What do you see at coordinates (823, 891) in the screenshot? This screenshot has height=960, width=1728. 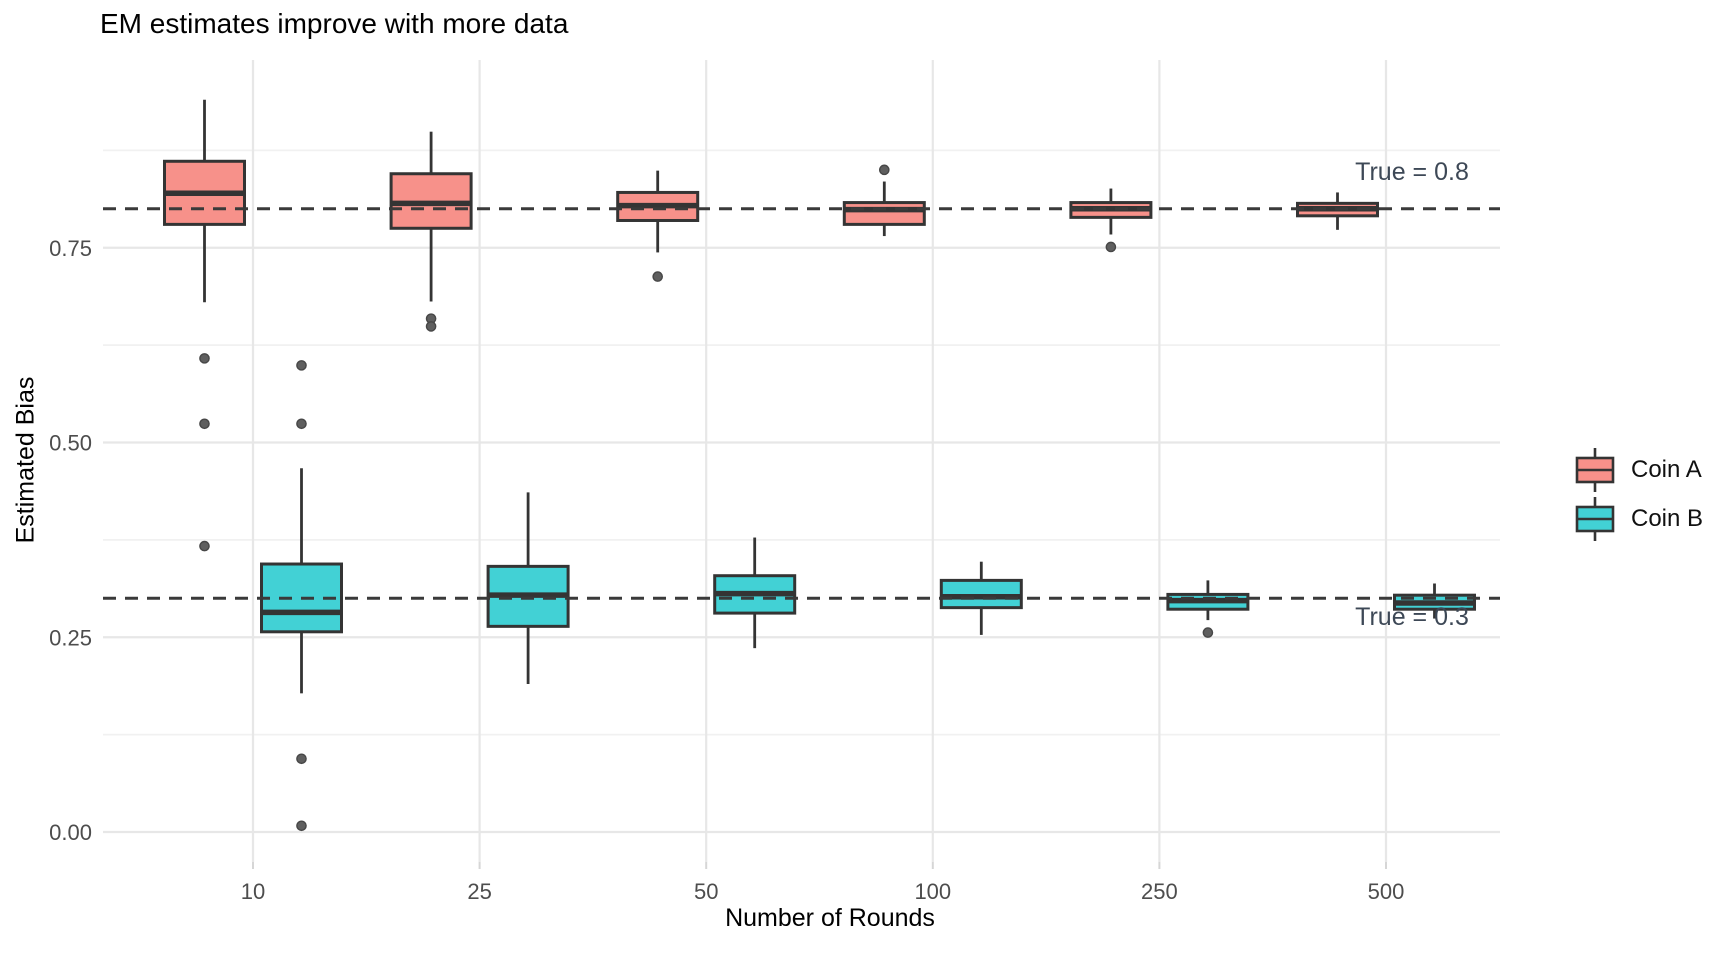 I see `x-tick-labels: 10 25 50 100 250 500` at bounding box center [823, 891].